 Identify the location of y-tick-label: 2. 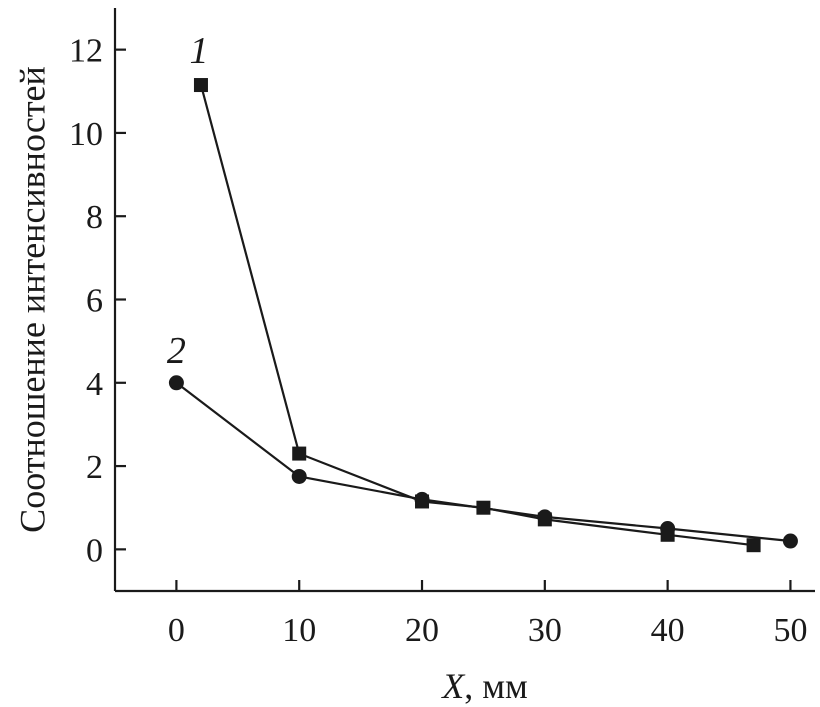
(94, 467).